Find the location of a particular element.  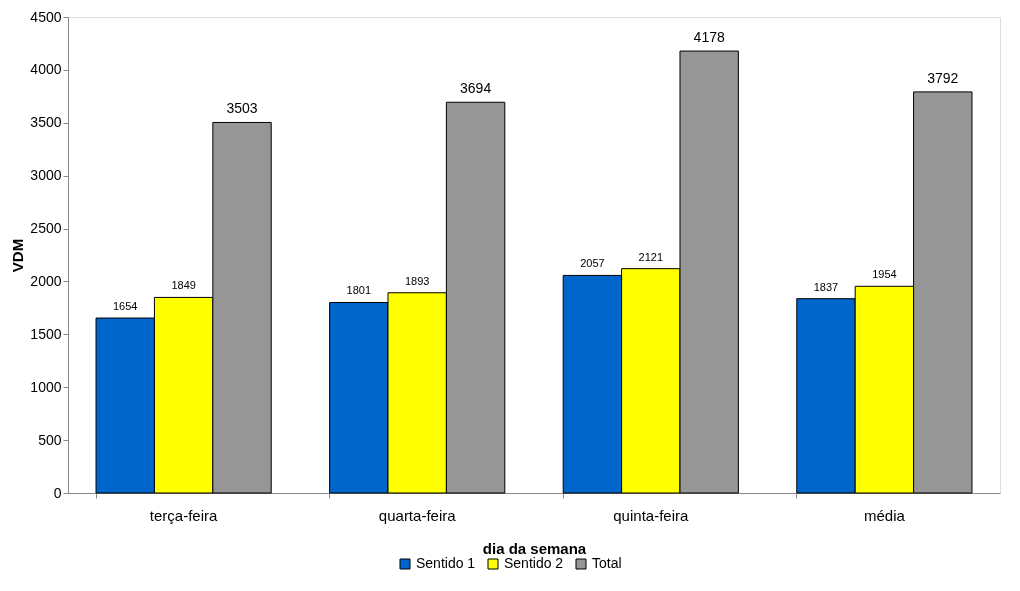

legend-label: Sentido 1 is located at coordinates (446, 563).